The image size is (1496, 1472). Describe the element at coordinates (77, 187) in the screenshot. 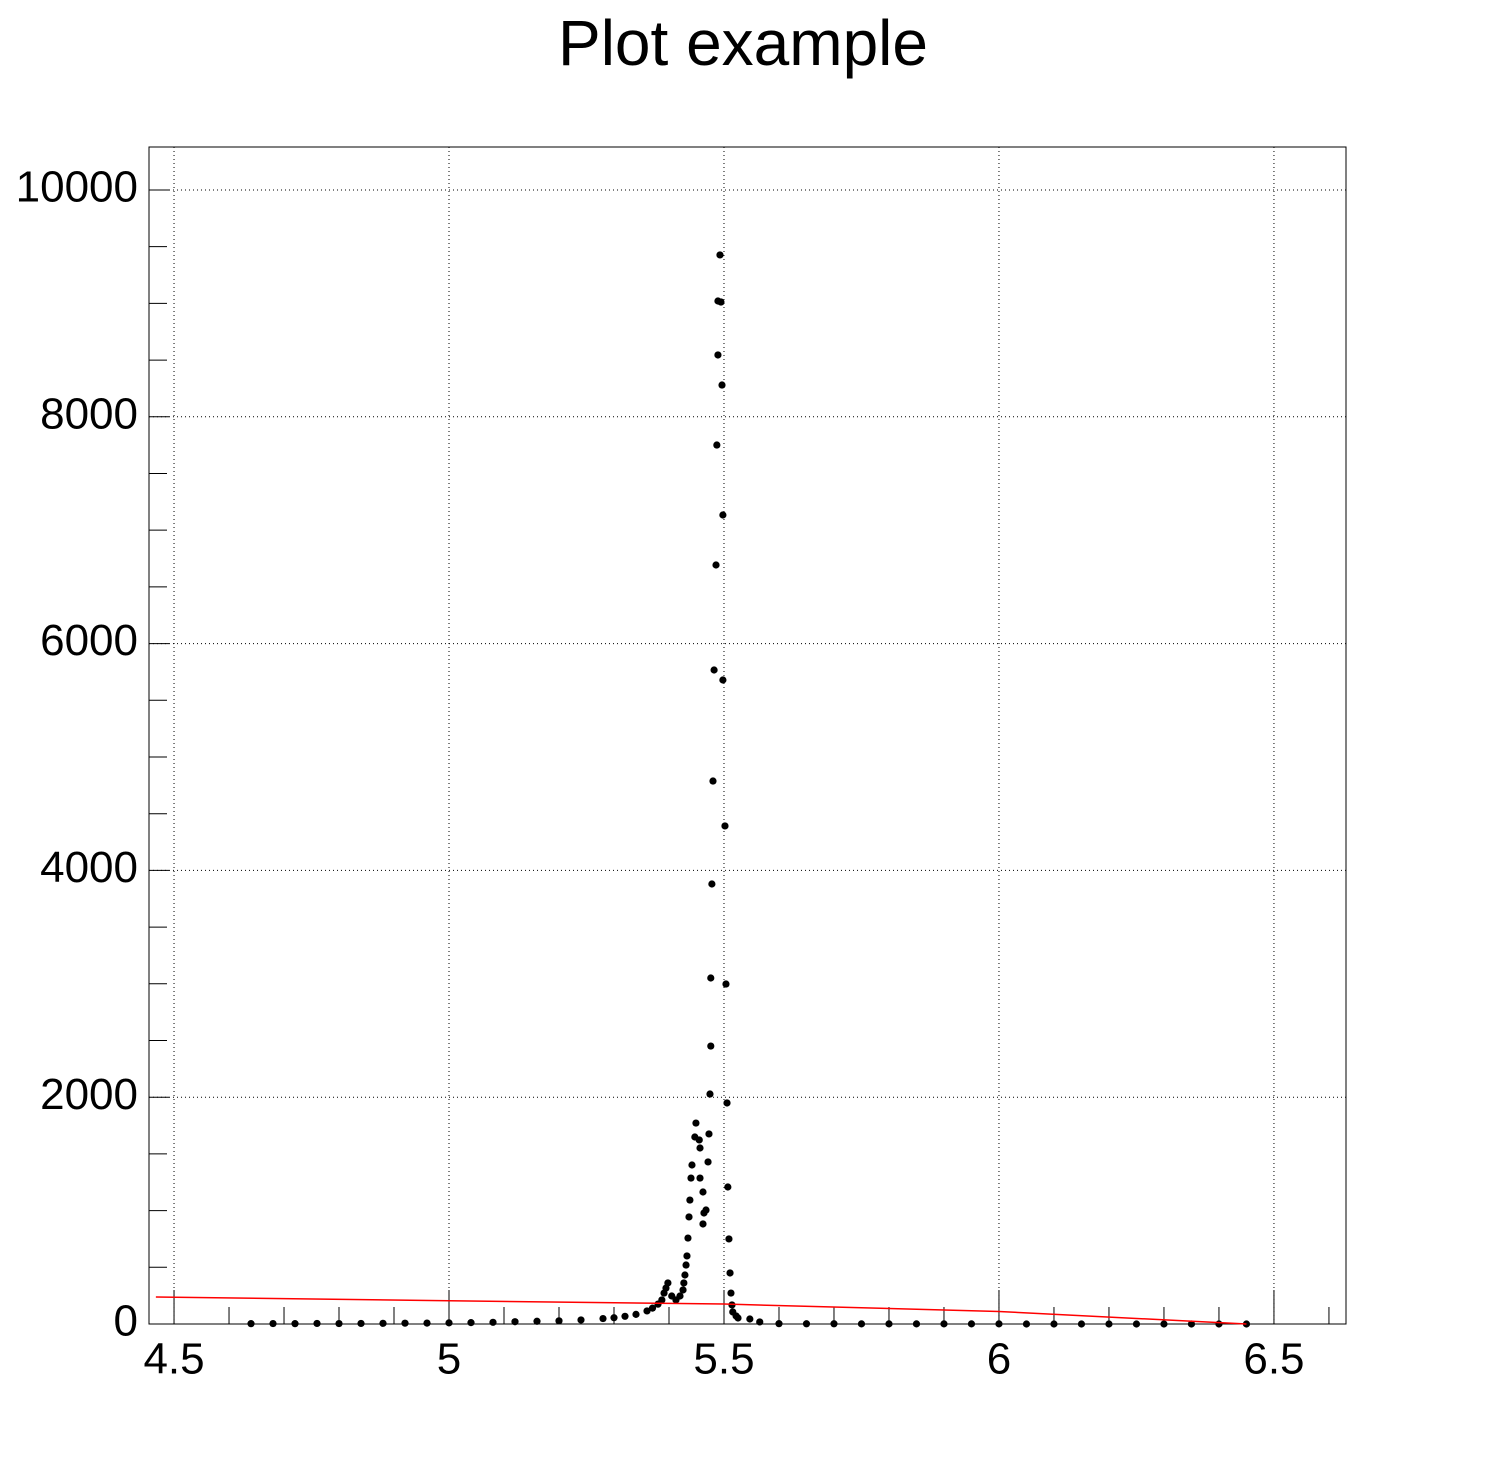

I see `y-tick-label: 10000` at that location.